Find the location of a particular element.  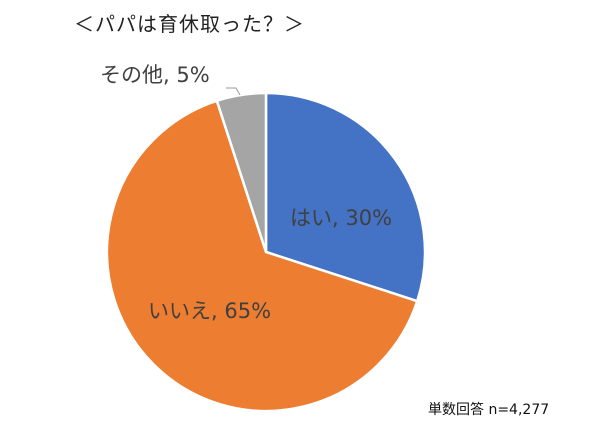

slice-label-1: いいえ, 65% is located at coordinates (209, 311).